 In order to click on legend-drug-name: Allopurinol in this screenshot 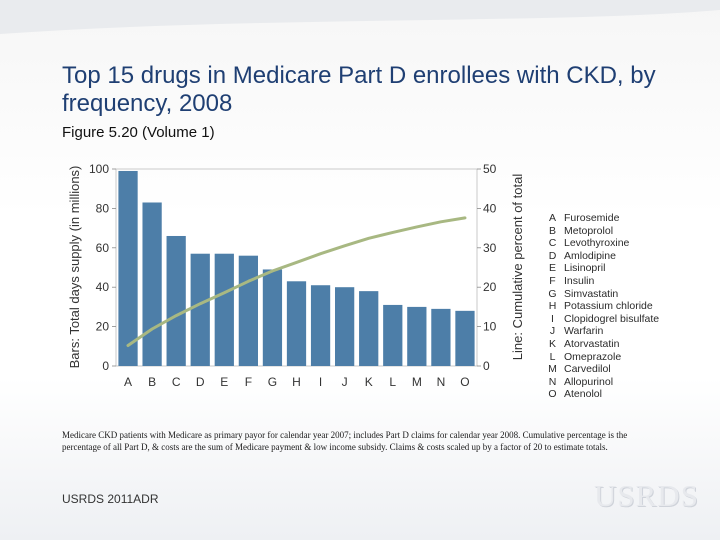, I will do `click(589, 381)`.